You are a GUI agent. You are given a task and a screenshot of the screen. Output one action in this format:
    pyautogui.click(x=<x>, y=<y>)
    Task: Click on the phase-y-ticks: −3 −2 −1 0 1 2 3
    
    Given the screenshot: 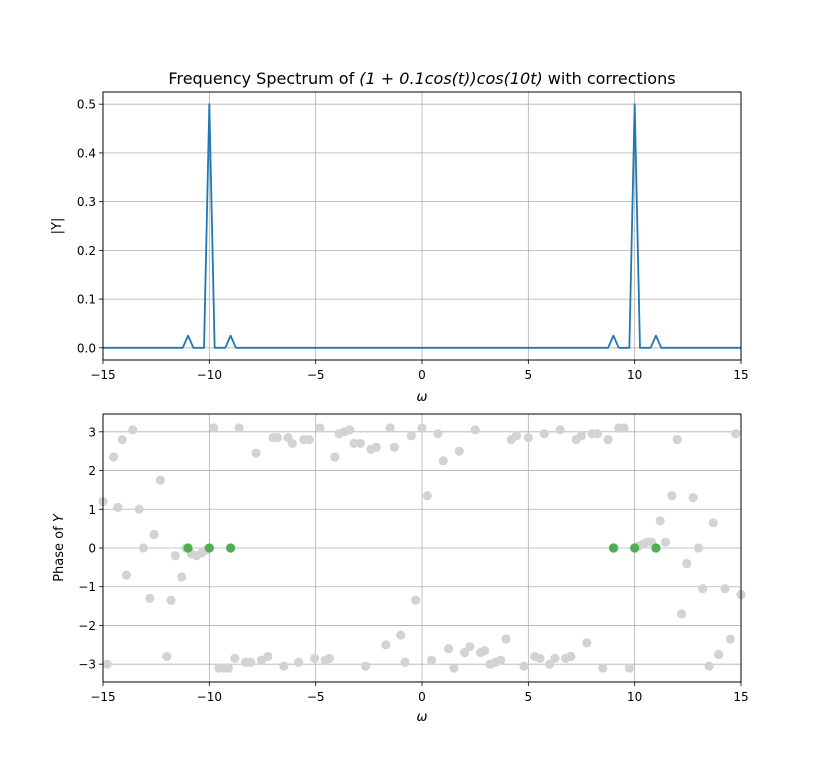 What is the action you would take?
    pyautogui.click(x=90, y=548)
    